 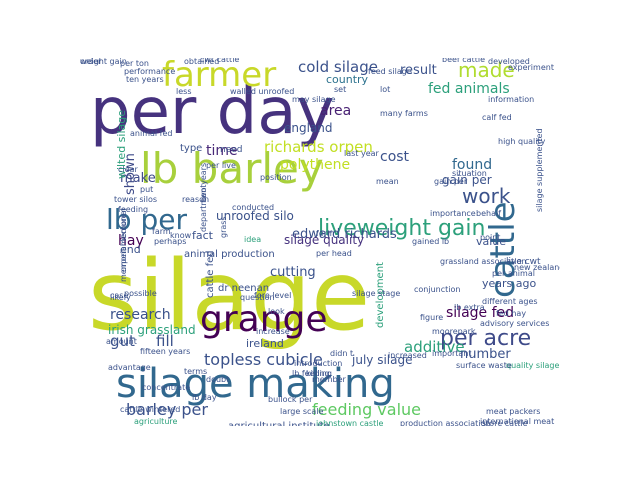 I want to click on word: obtained, so click(x=202, y=62).